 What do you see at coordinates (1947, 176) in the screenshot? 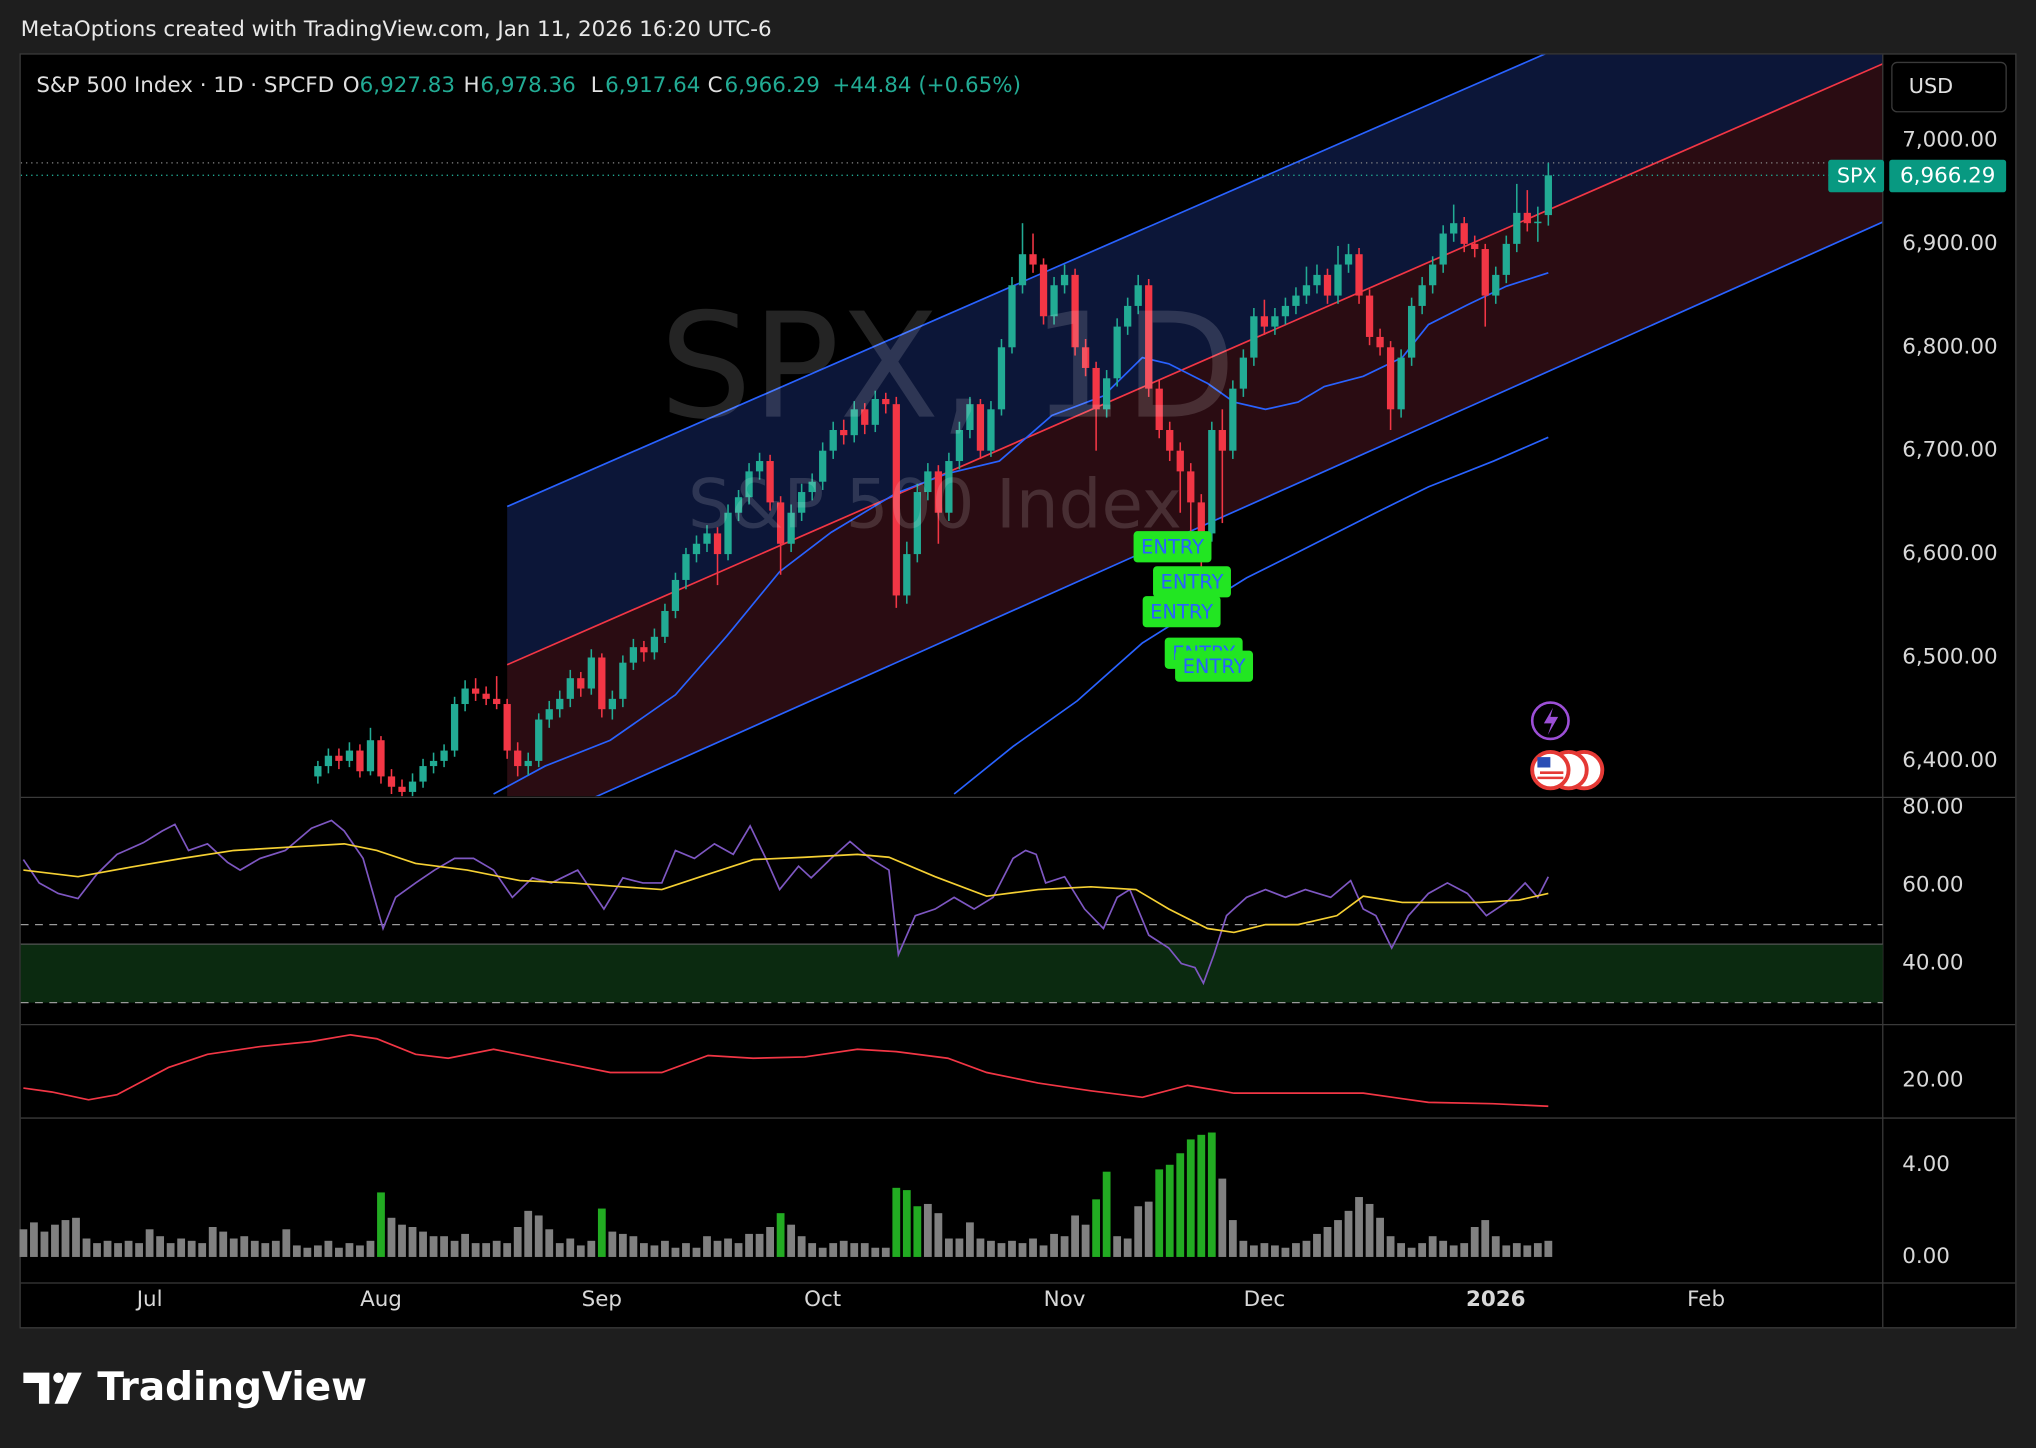
I see `price-badge-text: 6,966.29` at bounding box center [1947, 176].